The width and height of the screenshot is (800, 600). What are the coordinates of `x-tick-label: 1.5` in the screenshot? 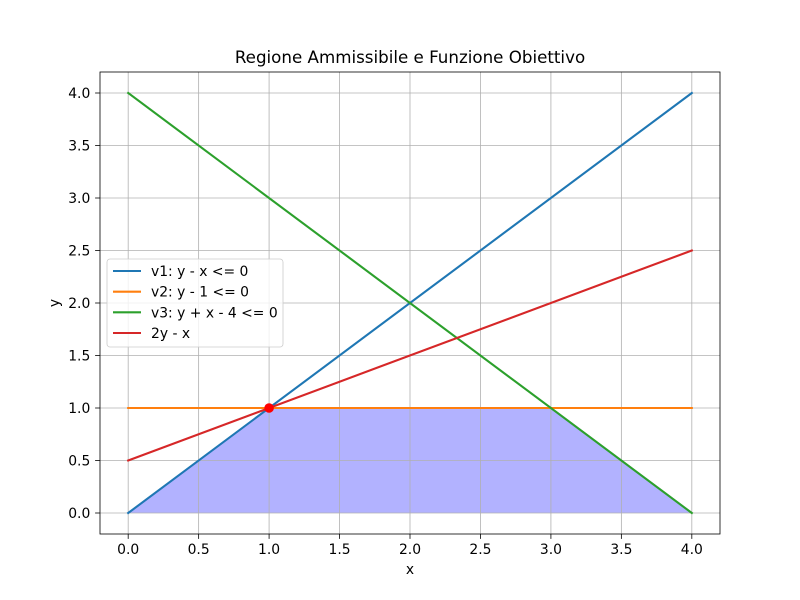 It's located at (339, 550).